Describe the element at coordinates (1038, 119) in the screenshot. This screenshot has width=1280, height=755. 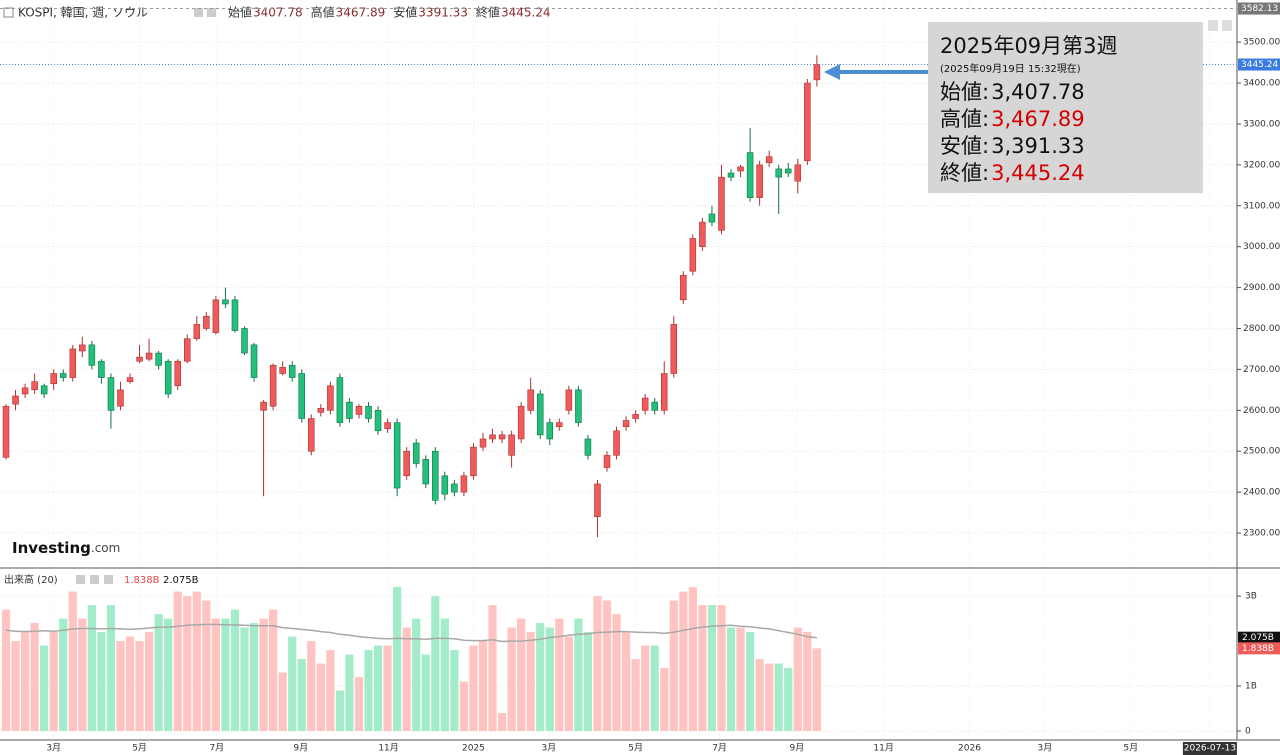
I see `info-value: 3,467.89` at that location.